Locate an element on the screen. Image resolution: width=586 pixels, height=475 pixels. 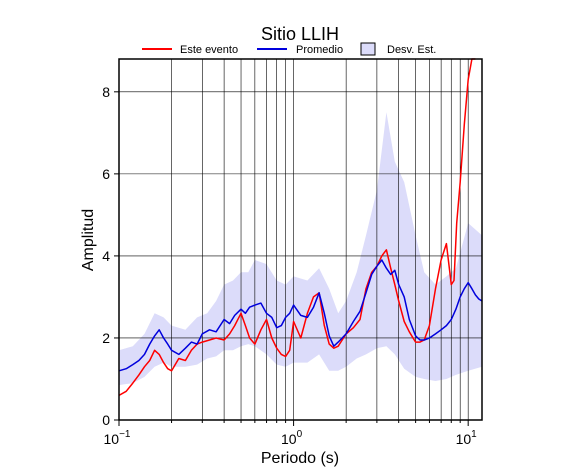
series-line-promedio is located at coordinates (300, 315).